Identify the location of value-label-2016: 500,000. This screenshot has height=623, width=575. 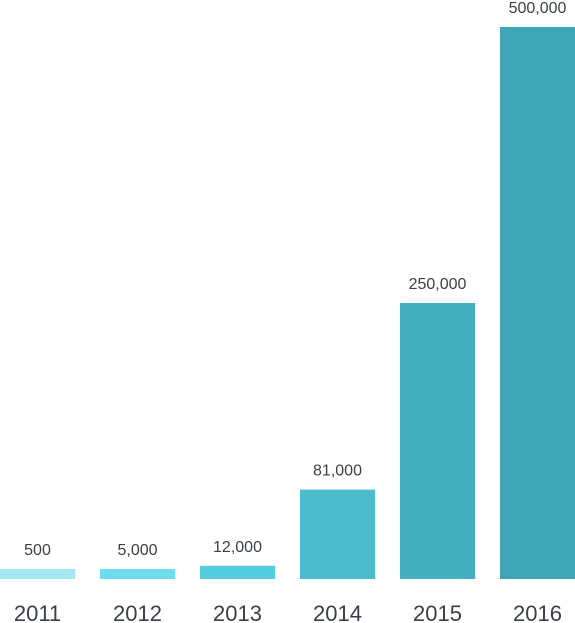
(538, 8).